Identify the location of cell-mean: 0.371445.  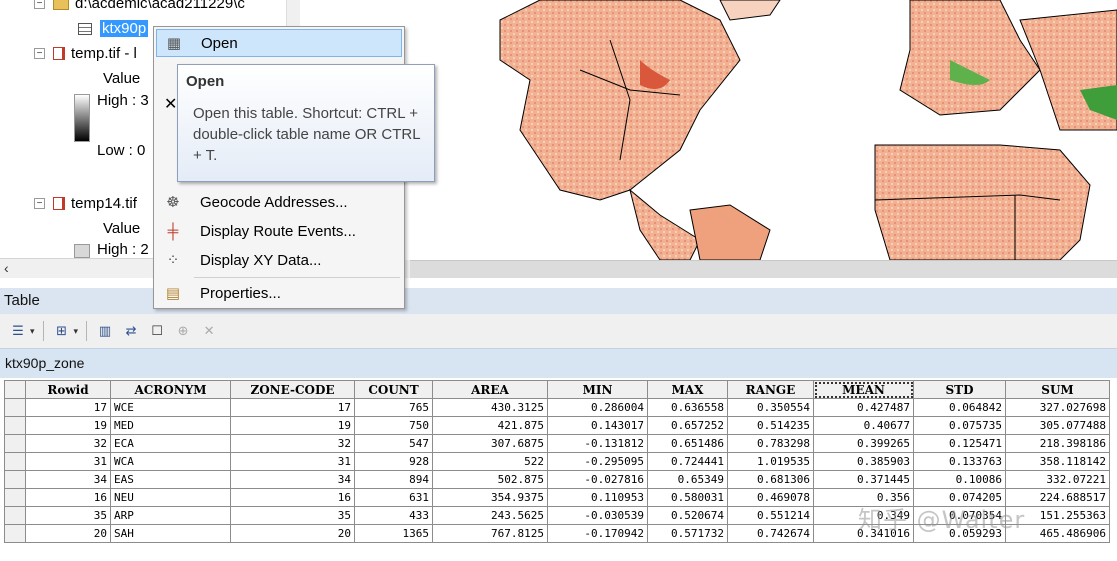
(863, 479).